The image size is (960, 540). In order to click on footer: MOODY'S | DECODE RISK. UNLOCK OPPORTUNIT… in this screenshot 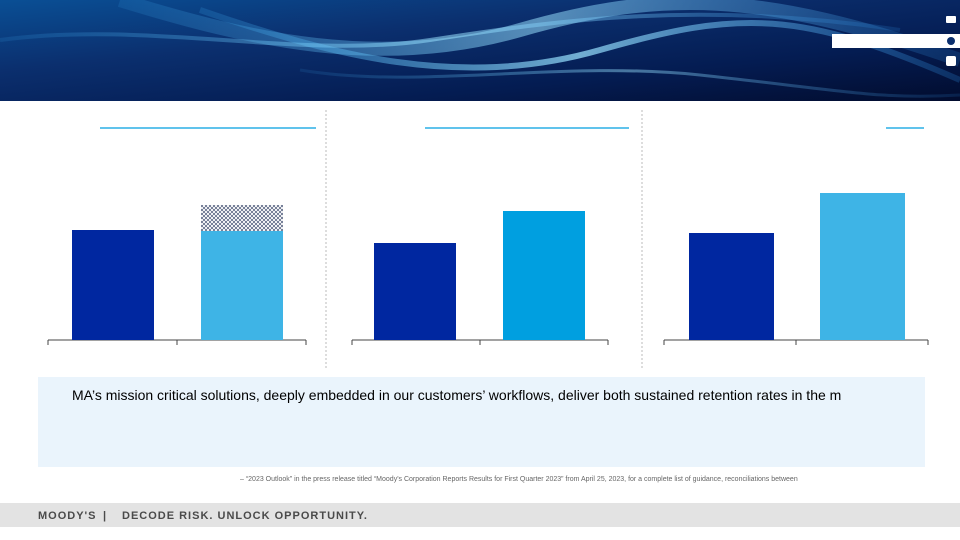, I will do `click(203, 516)`.